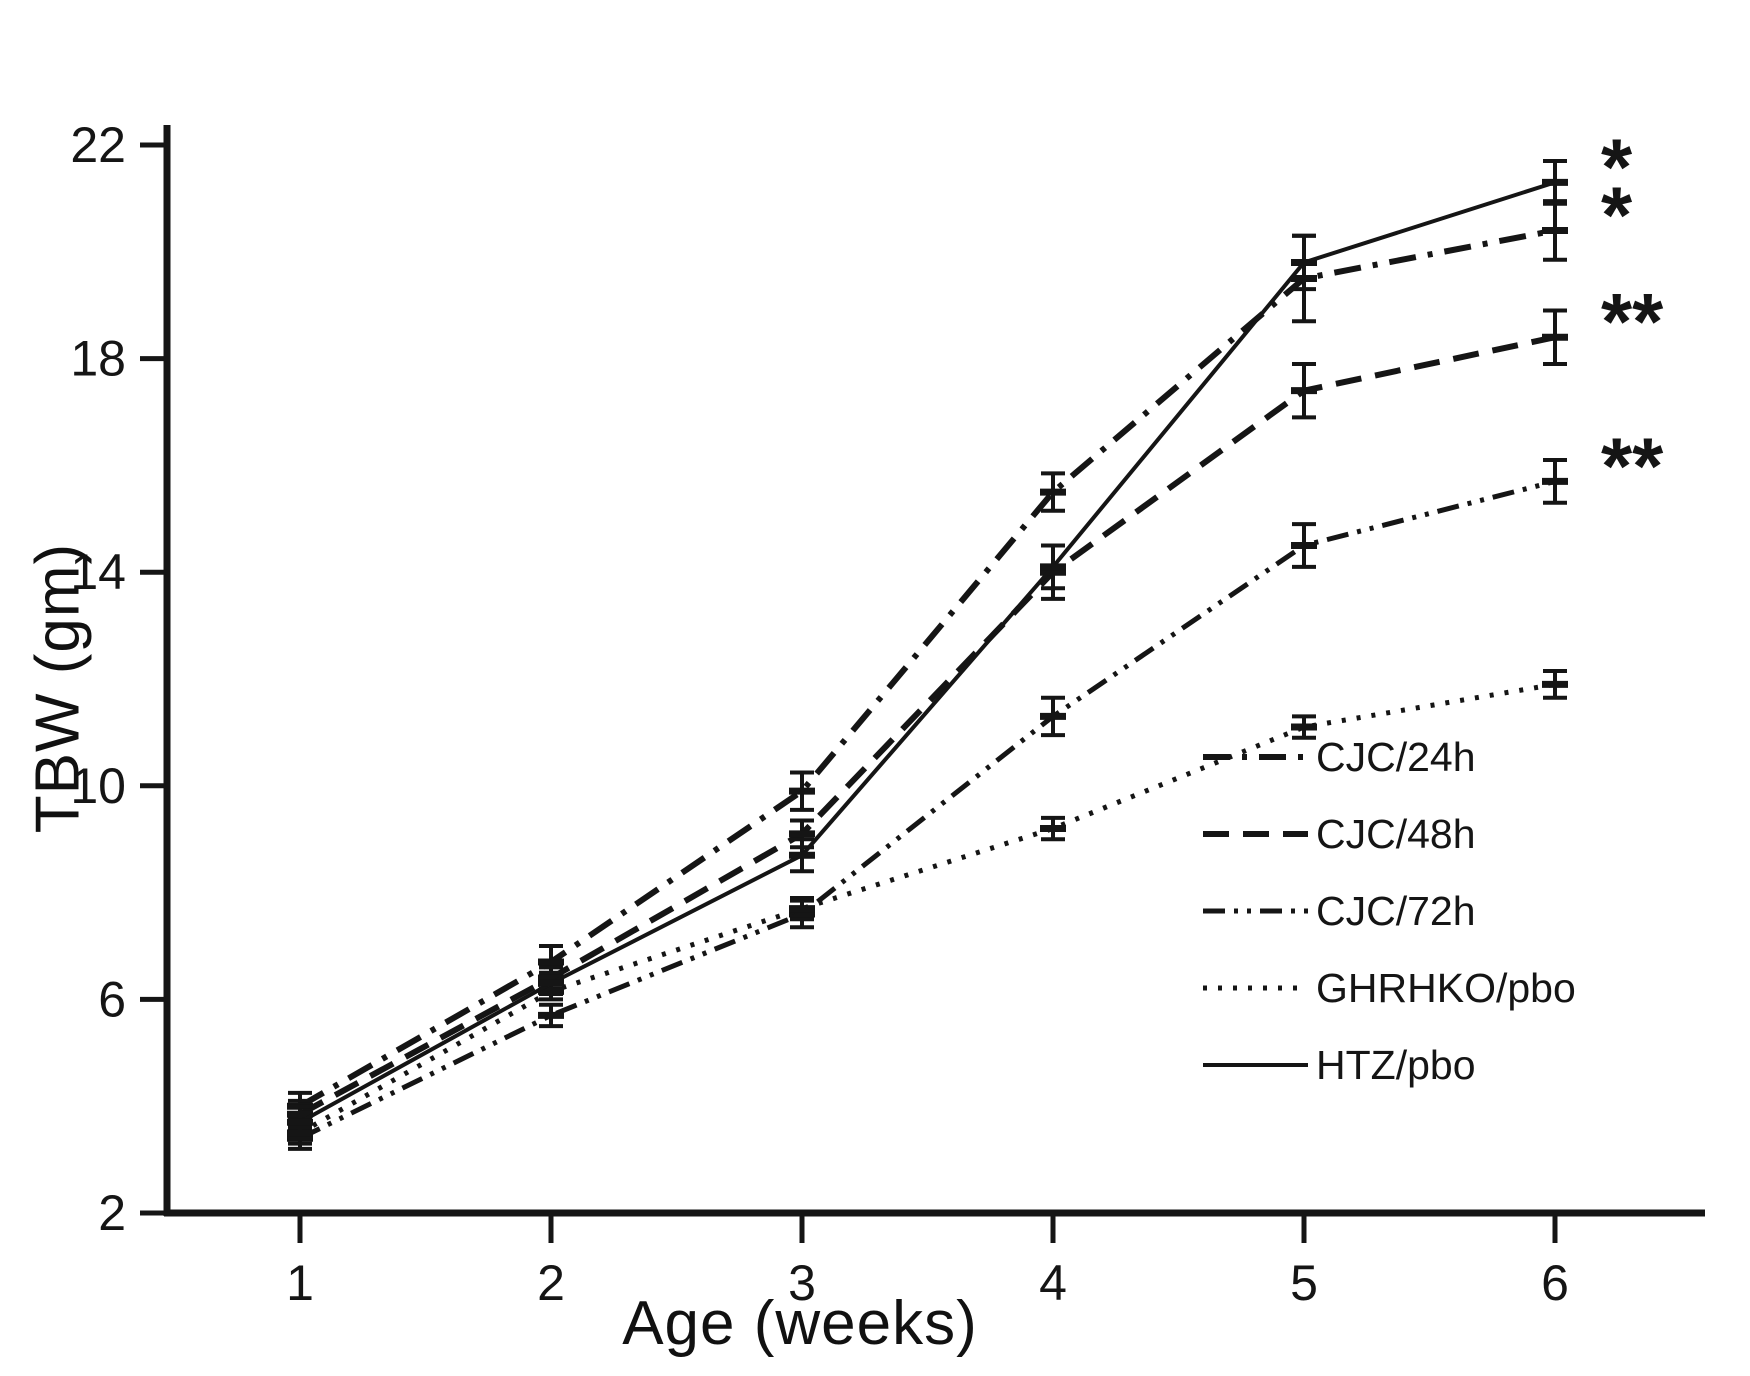  What do you see at coordinates (112, 1213) in the screenshot?
I see `y-tick-label: 2` at bounding box center [112, 1213].